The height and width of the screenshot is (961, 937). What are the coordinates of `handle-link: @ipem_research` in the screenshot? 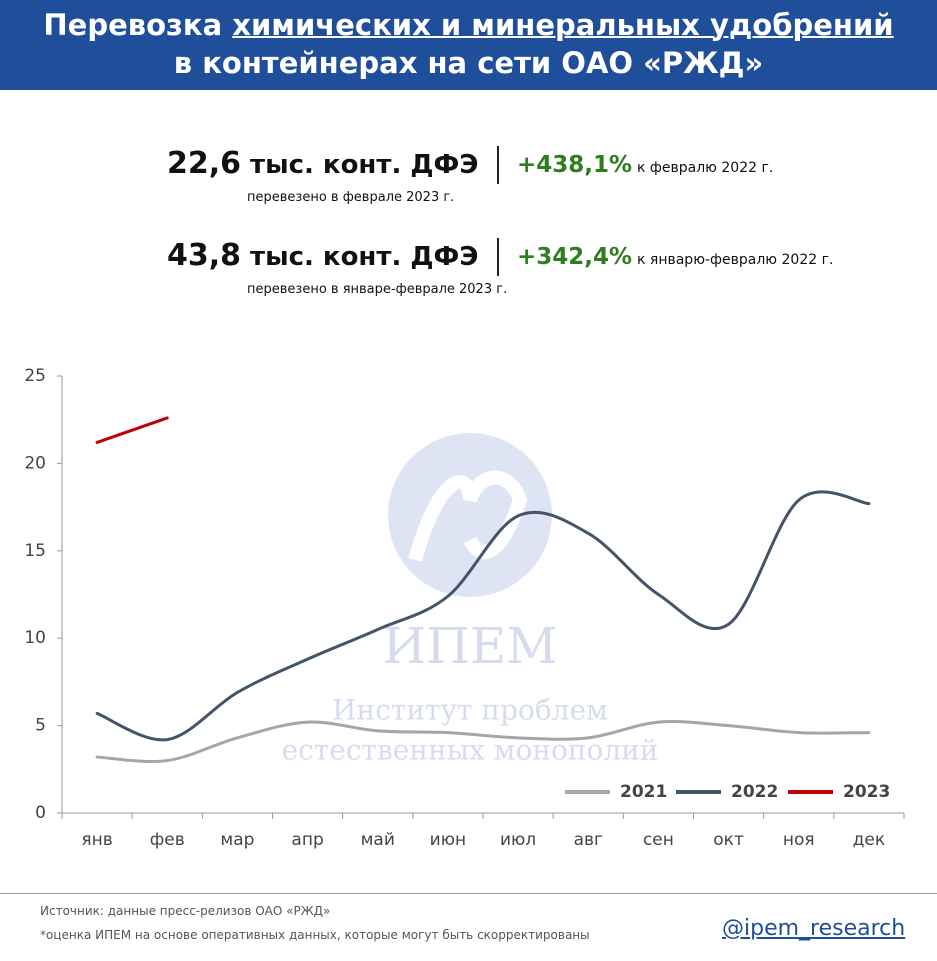 It's located at (814, 928).